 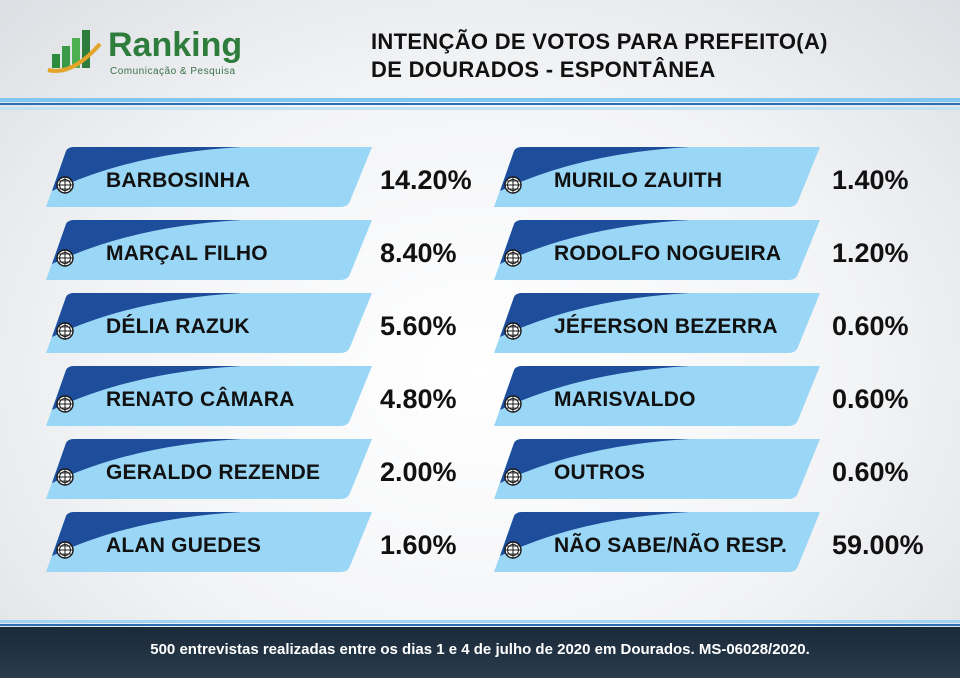 What do you see at coordinates (599, 41) in the screenshot?
I see `title-line-1: INTENÇÃO DE VOTOS PARA PREFEITO(A)` at bounding box center [599, 41].